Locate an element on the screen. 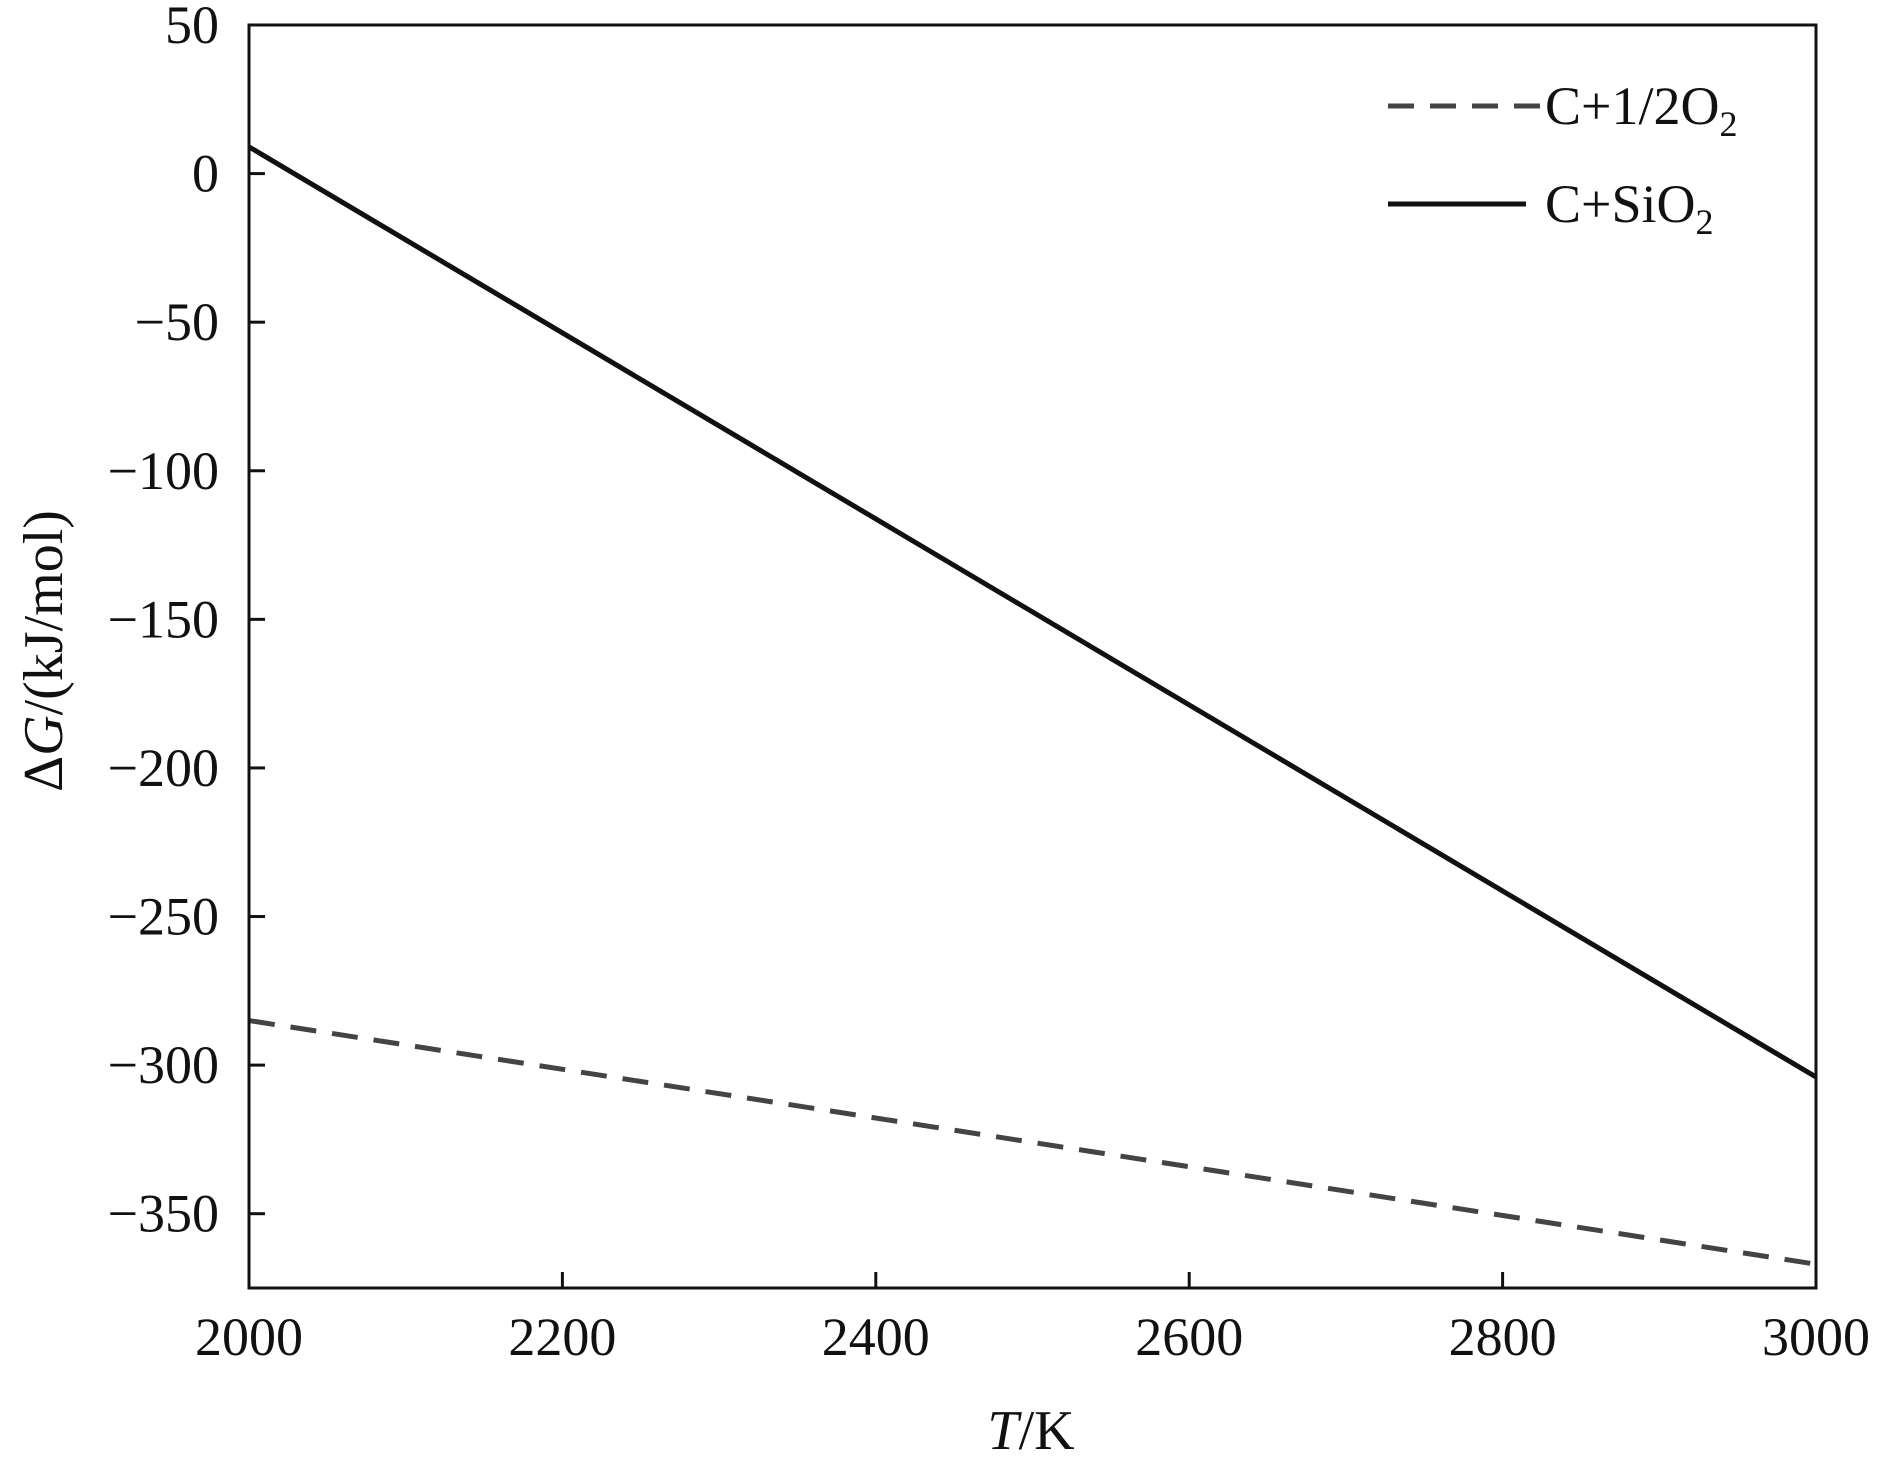 The image size is (1887, 1463). y-tick-label: −250 is located at coordinates (163, 917).